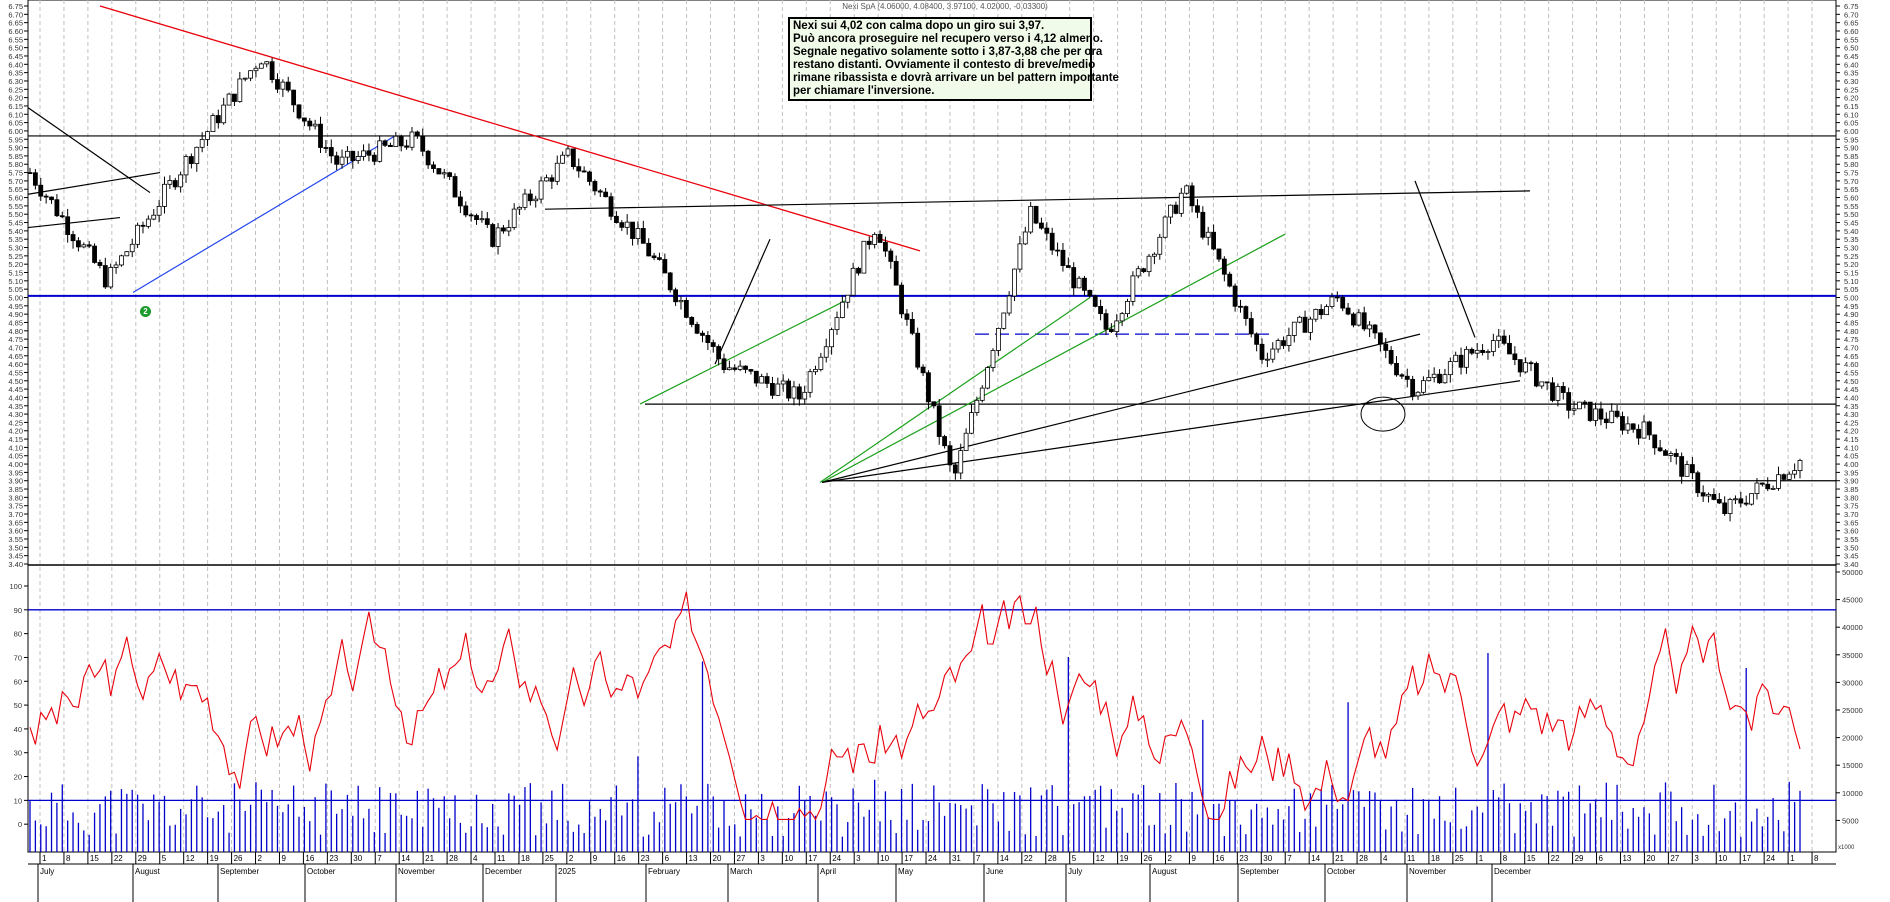 The width and height of the screenshot is (1890, 902). I want to click on svg-text: 4.10, so click(1851, 447).